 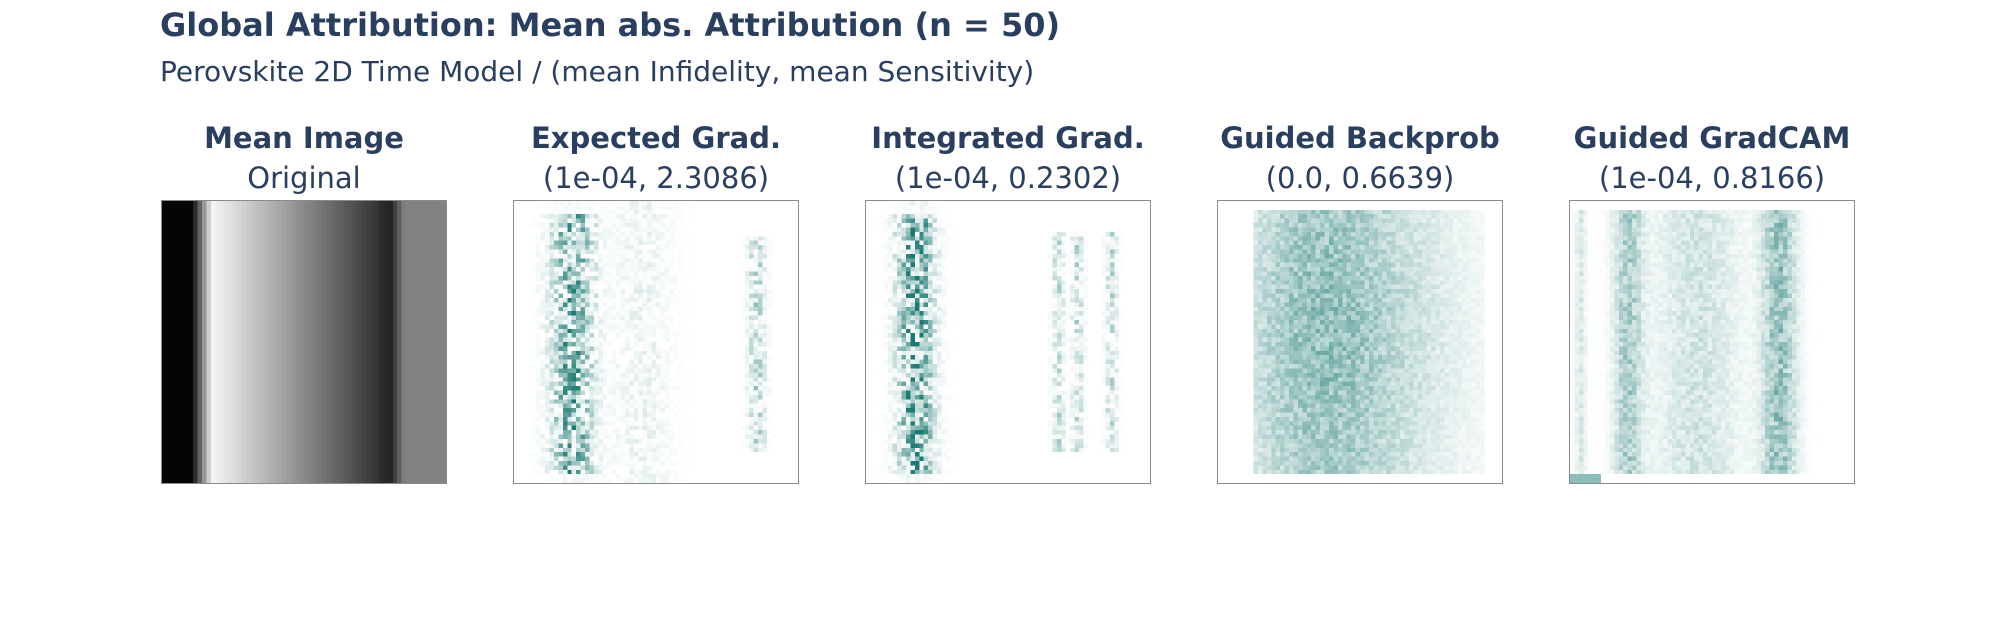 What do you see at coordinates (1712, 342) in the screenshot?
I see `guided-gradcam-heatmap` at bounding box center [1712, 342].